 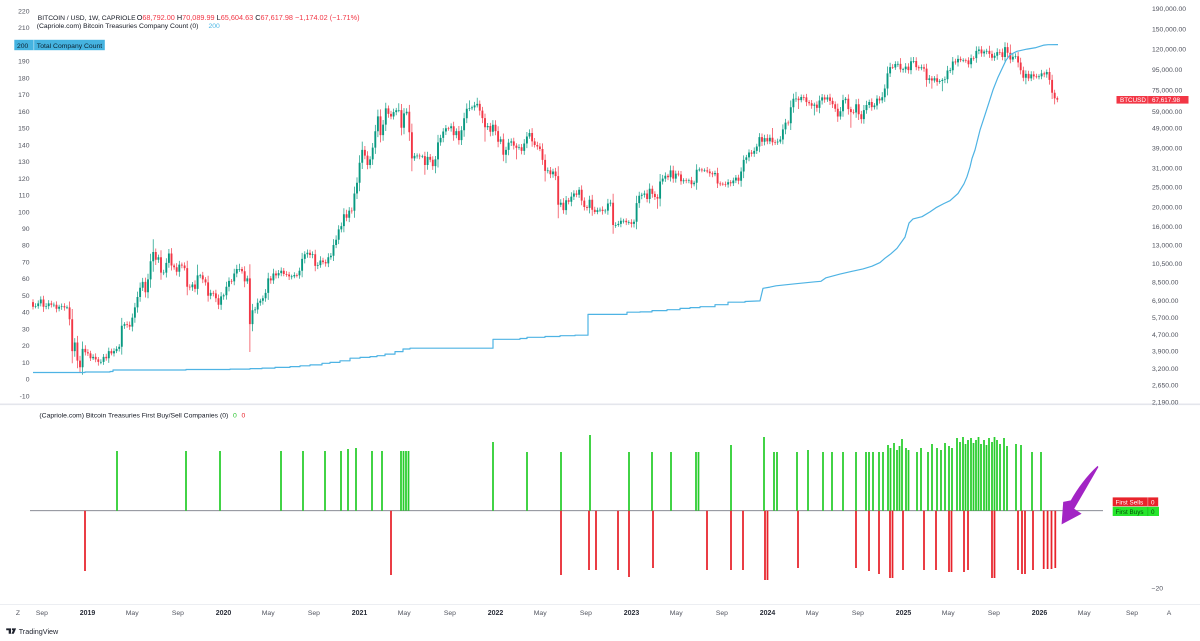 What do you see at coordinates (1167, 264) in the screenshot?
I see `svg-text: 10,500.00` at bounding box center [1167, 264].